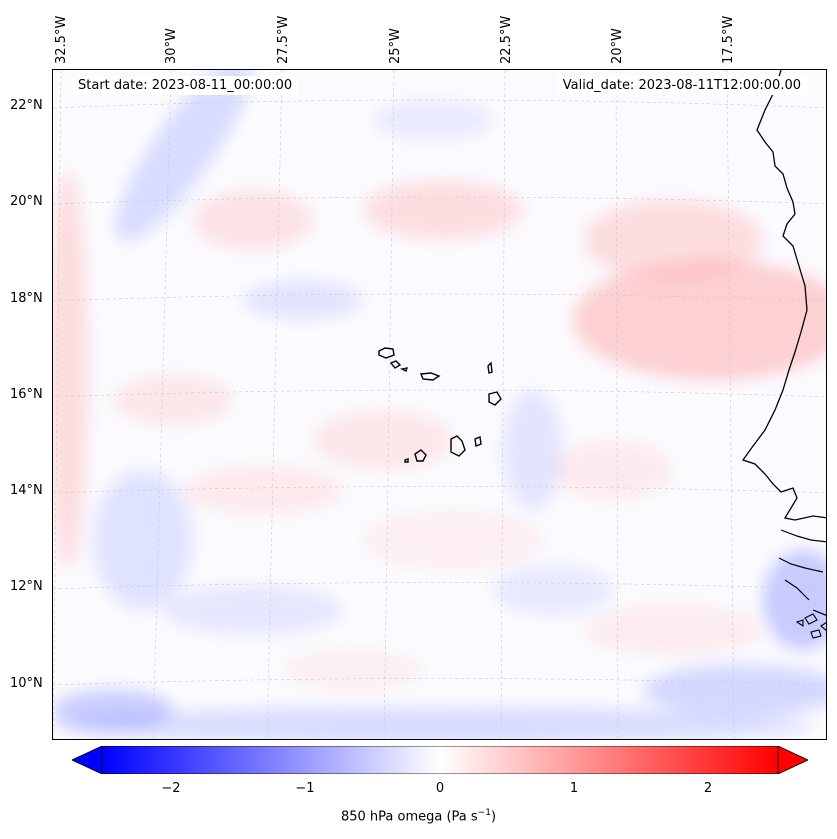 Image resolution: width=837 pixels, height=839 pixels. Describe the element at coordinates (728, 39) in the screenshot. I see `lon-label-17.5w: 17.5°W` at that location.